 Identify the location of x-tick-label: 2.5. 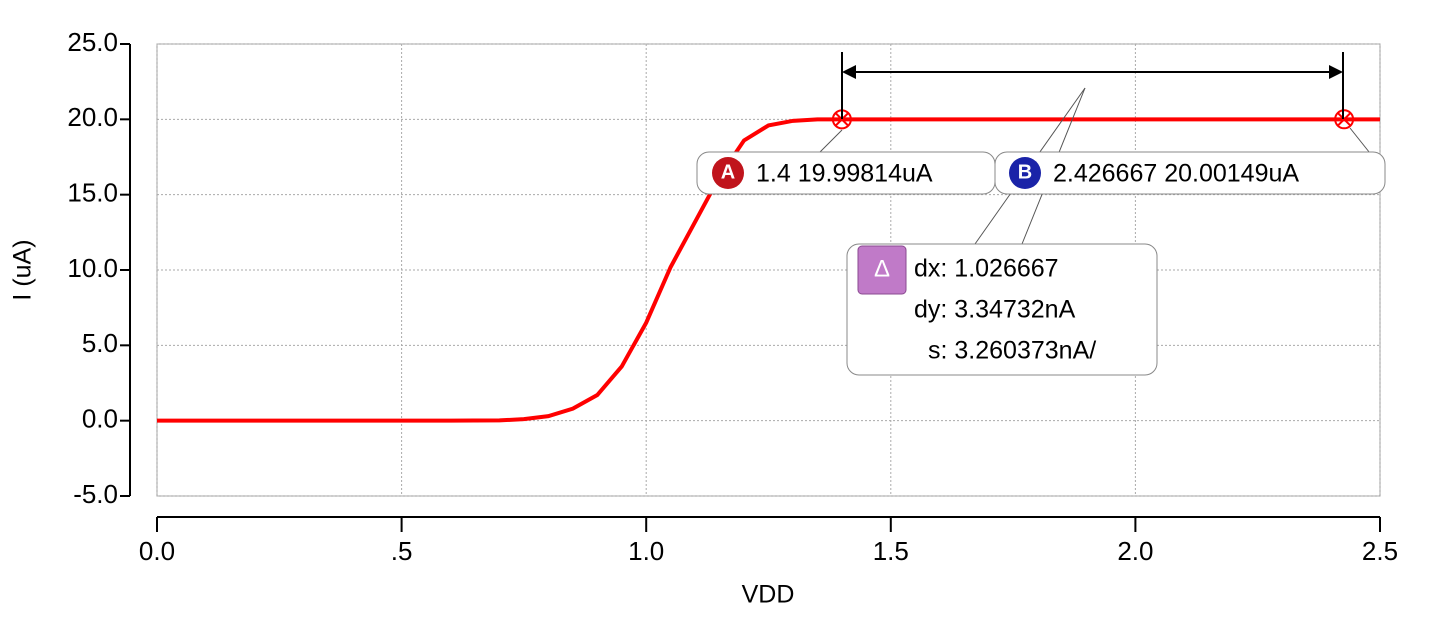
(1380, 551).